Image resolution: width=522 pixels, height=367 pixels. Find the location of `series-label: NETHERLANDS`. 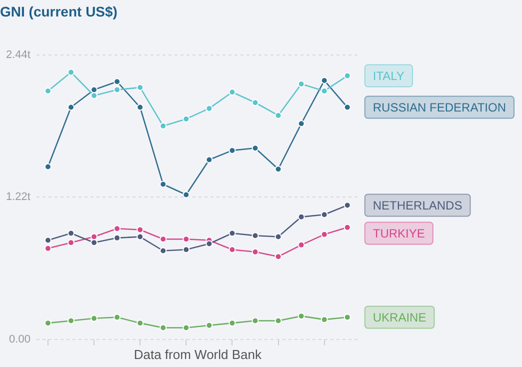

series-label: NETHERLANDS is located at coordinates (417, 205).